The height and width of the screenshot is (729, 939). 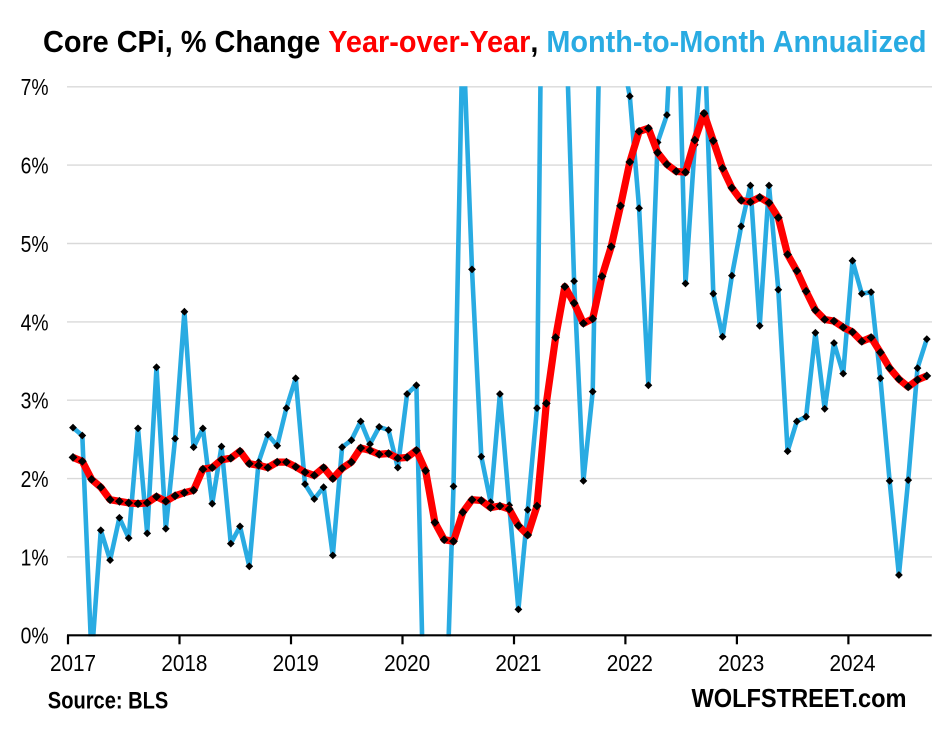 I want to click on svg-text: WOLFSTREET.com, so click(x=798, y=699).